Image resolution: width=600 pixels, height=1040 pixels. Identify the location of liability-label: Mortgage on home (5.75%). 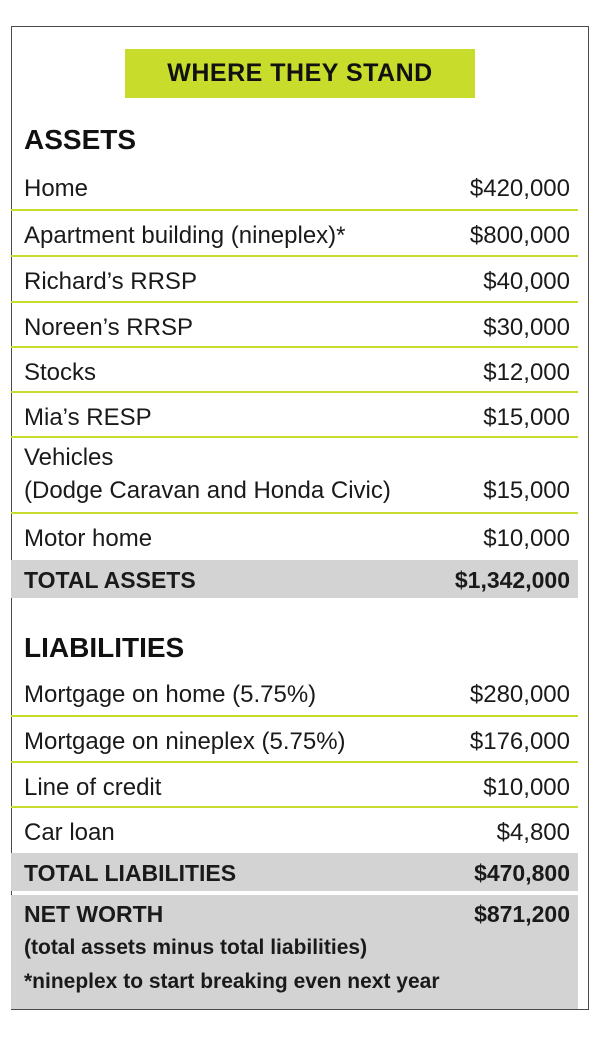
(170, 694).